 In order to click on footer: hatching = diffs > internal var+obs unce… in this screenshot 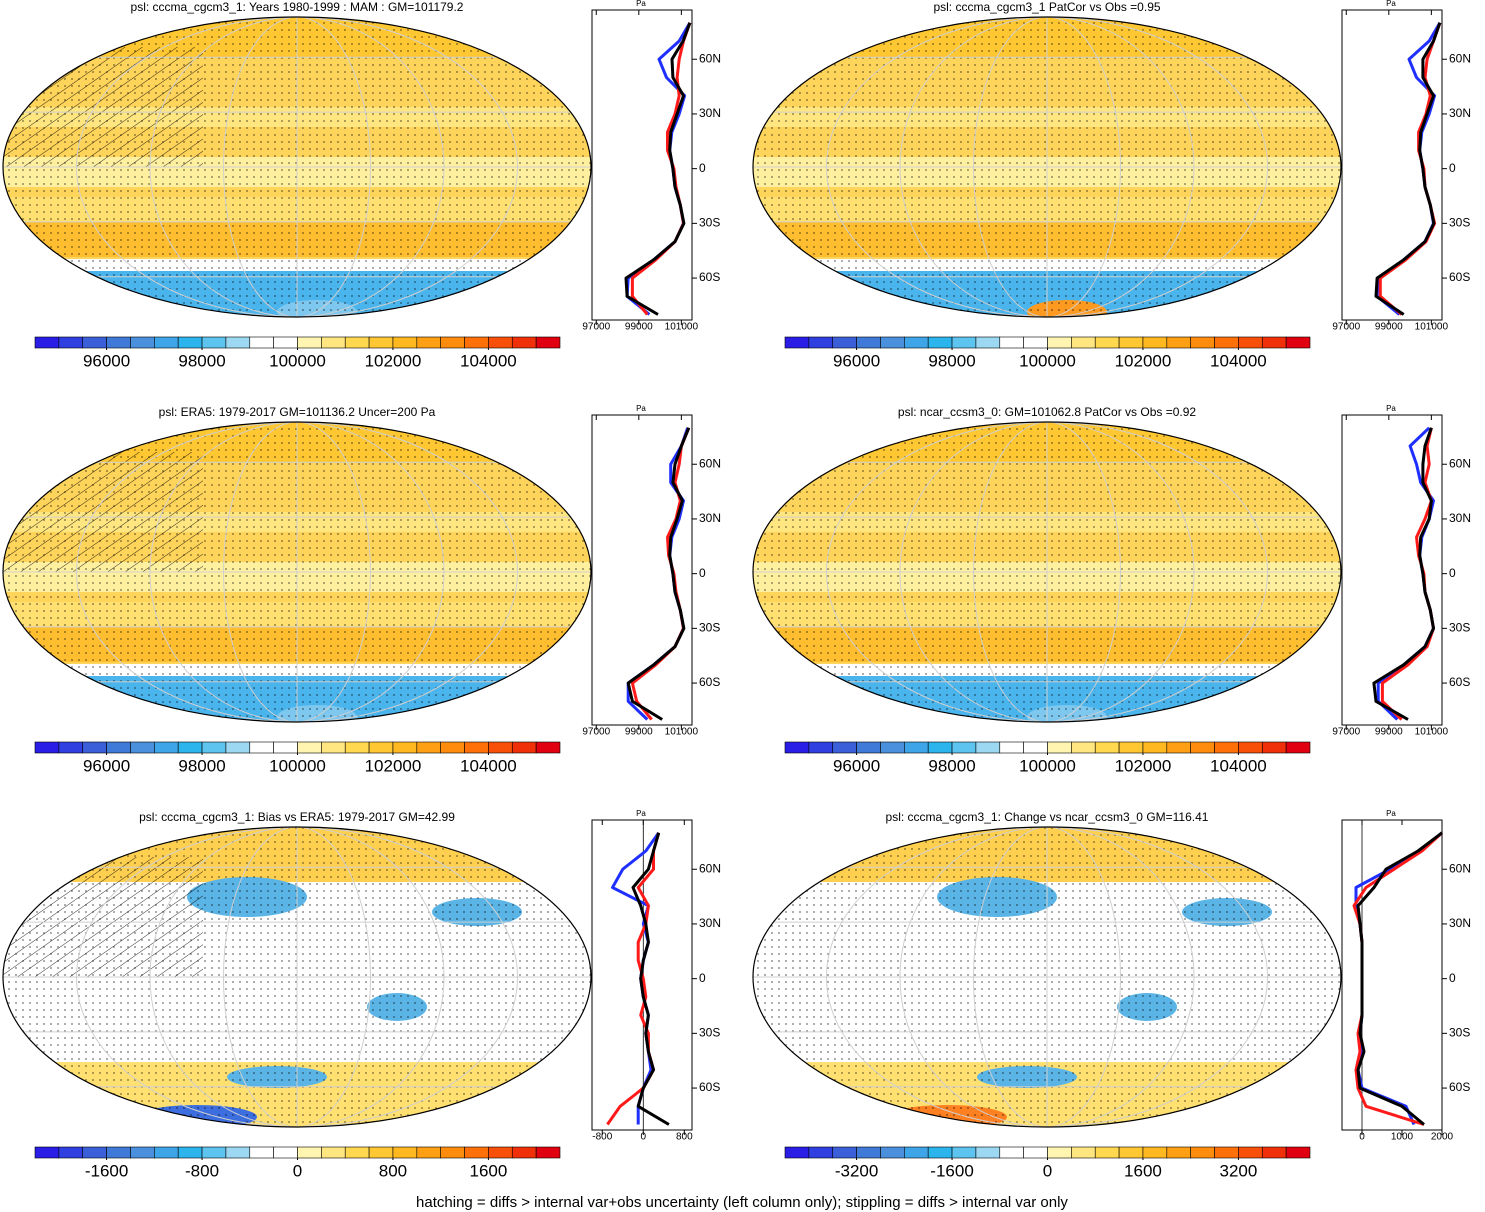, I will do `click(742, 1202)`.